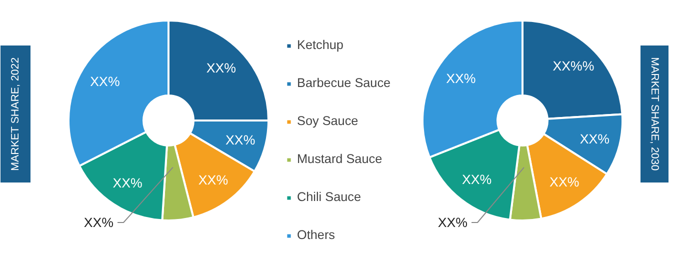 The height and width of the screenshot is (264, 679). I want to click on legend-label: Ketchup, so click(320, 45).